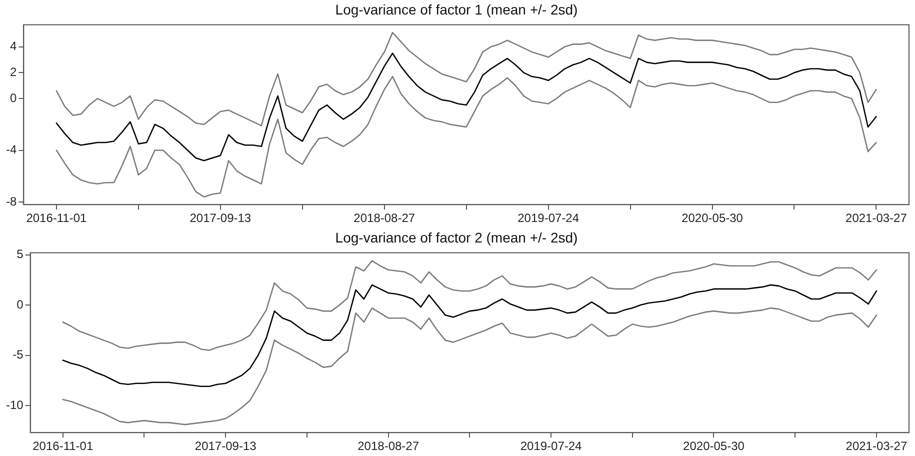 The height and width of the screenshot is (456, 915). Describe the element at coordinates (456, 237) in the screenshot. I see `chart-title: Log-variance of factor 2 (mean +/- 2sd)` at that location.